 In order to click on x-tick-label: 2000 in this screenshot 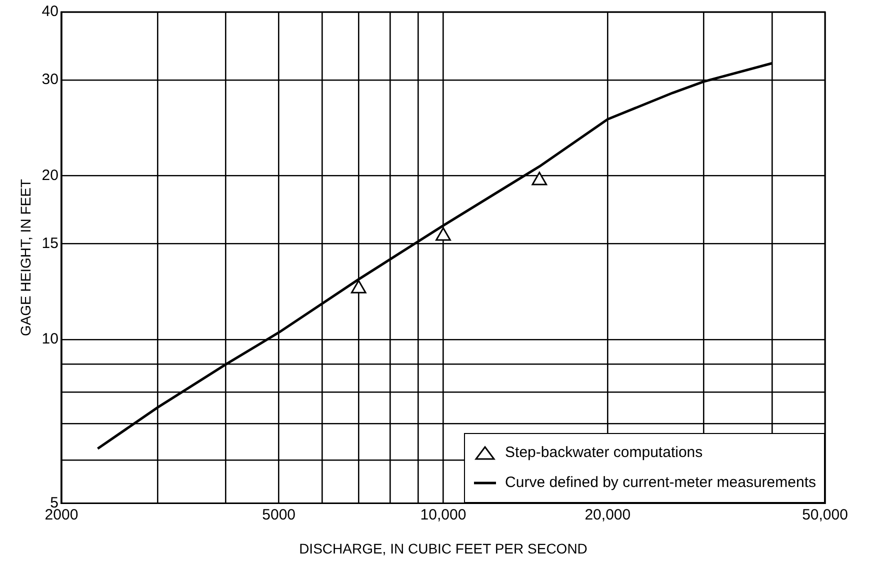, I will do `click(61, 515)`.